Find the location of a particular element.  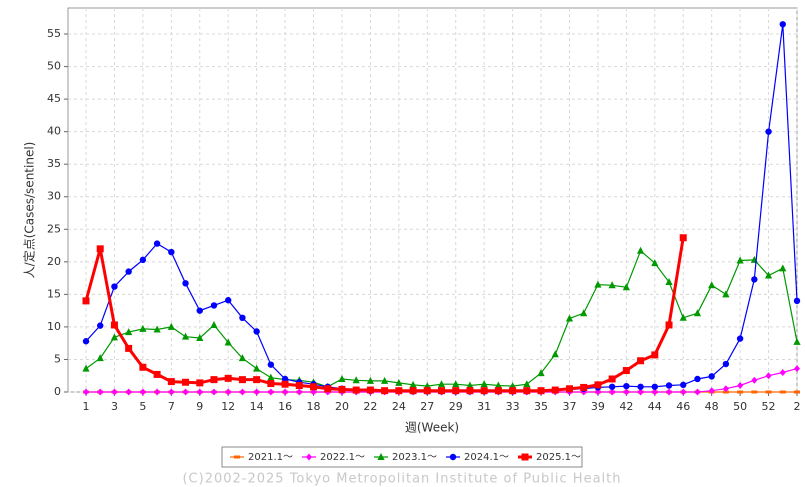

x-tick-label: 7 is located at coordinates (171, 406).